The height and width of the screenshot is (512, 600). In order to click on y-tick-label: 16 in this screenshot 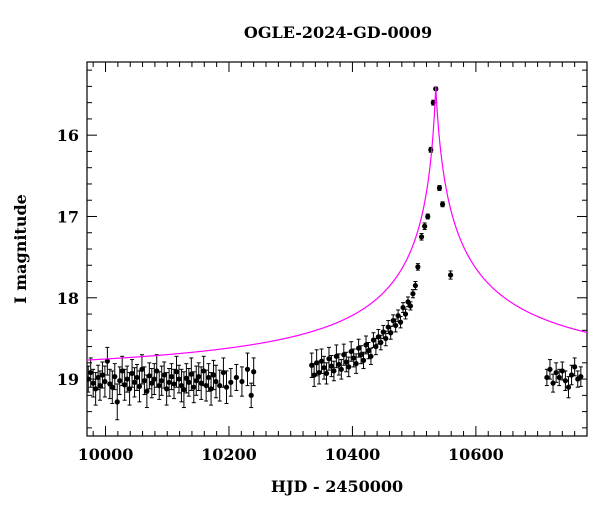, I will do `click(68, 135)`.